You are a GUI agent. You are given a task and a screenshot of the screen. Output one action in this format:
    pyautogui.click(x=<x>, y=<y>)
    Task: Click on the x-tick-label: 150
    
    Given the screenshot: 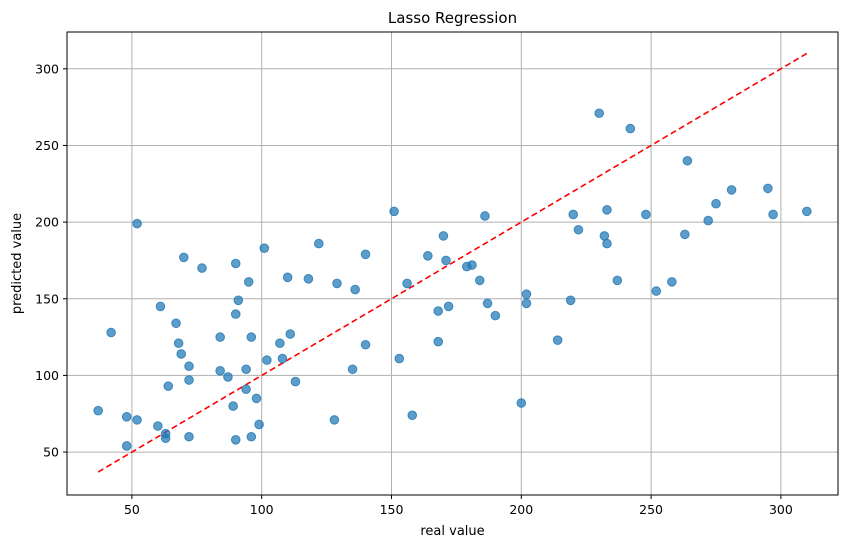 What is the action you would take?
    pyautogui.click(x=392, y=509)
    